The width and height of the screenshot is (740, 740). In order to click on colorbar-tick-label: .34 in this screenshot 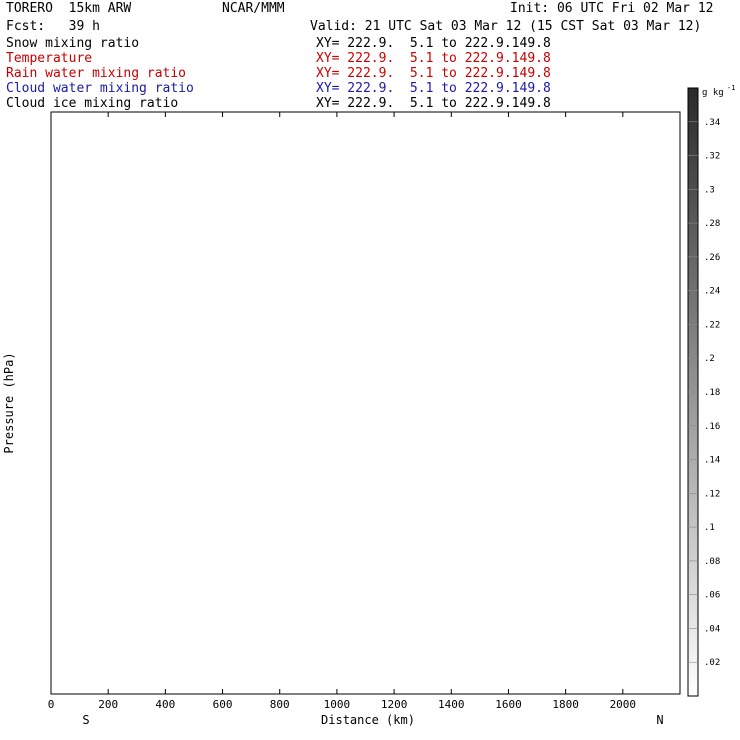, I will do `click(712, 123)`.